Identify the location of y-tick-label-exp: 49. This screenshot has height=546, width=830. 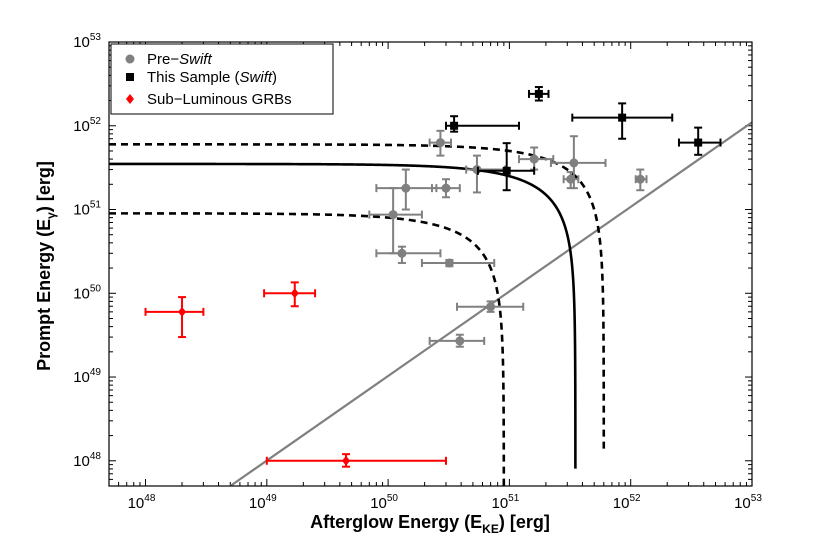
(96, 372).